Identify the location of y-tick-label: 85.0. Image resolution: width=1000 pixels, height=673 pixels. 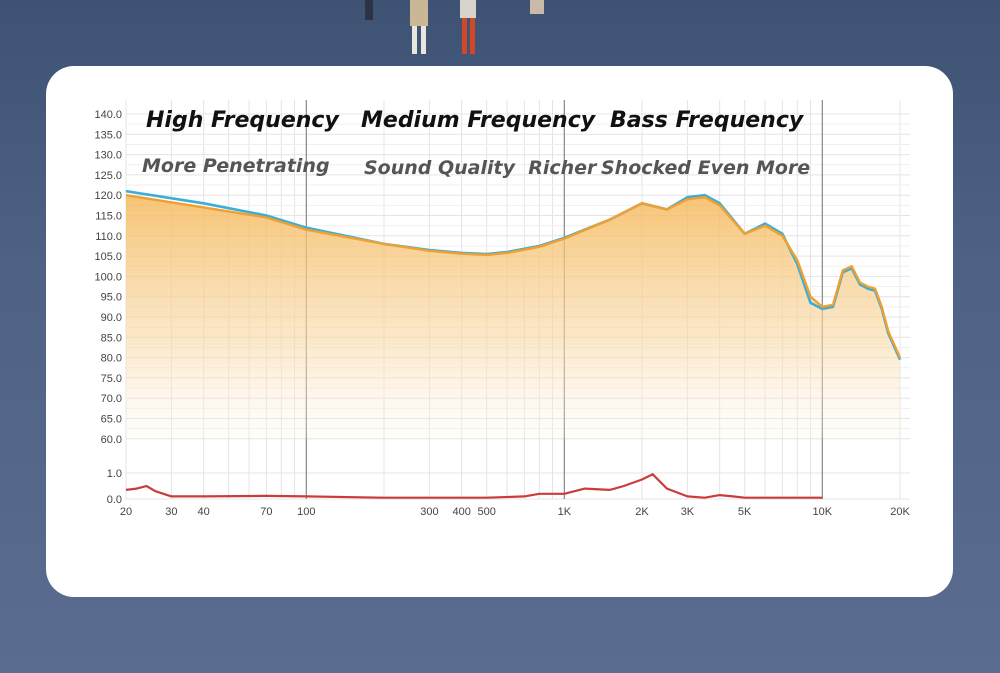
(111, 338).